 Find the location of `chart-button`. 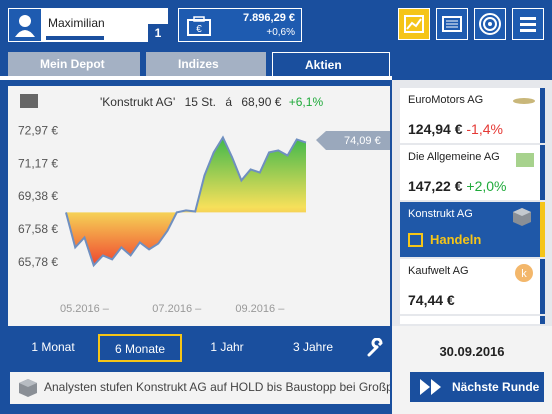

chart-button is located at coordinates (414, 24).